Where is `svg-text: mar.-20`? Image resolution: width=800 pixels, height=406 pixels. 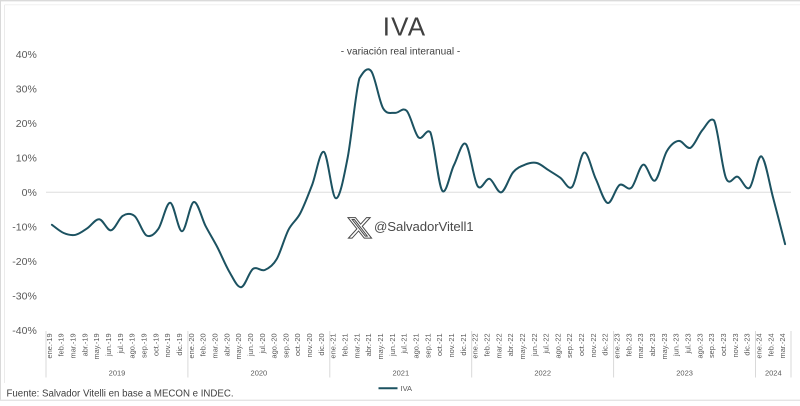 svg-text: mar.-20 is located at coordinates (215, 345).